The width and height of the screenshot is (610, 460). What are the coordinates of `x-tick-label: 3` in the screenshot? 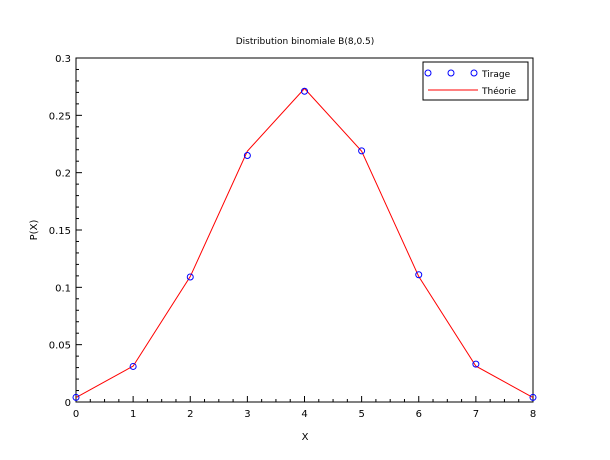 It's located at (247, 414).